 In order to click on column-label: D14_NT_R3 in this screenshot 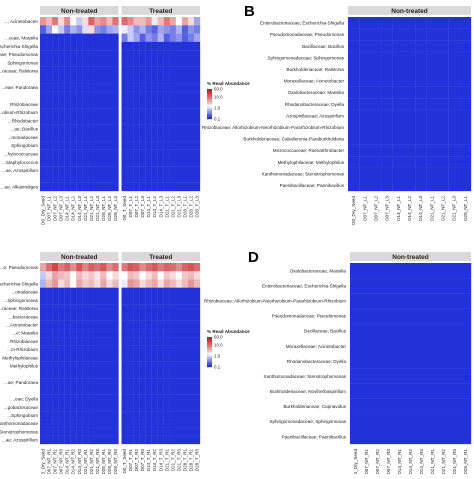, I will do `click(79, 461)`.